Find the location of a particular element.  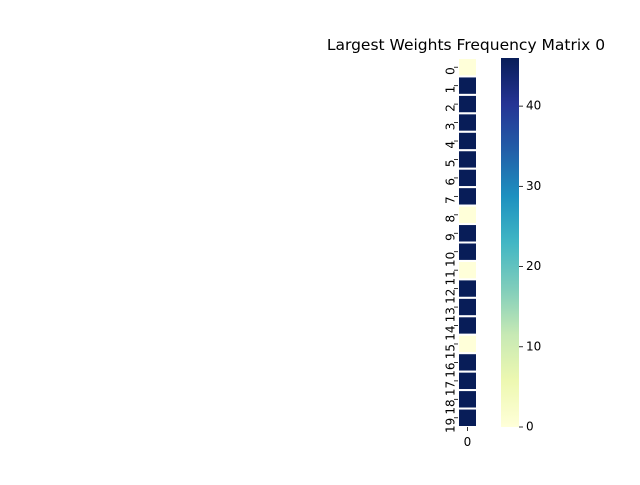

row-tick-label: 17 is located at coordinates (451, 388).